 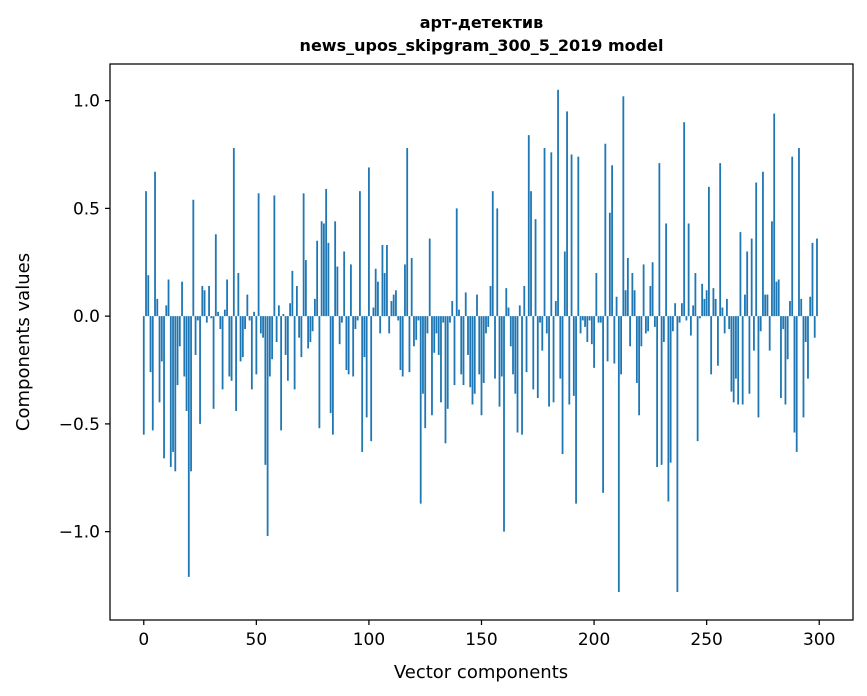 I want to click on x-tick-label-3: 150, so click(x=481, y=640).